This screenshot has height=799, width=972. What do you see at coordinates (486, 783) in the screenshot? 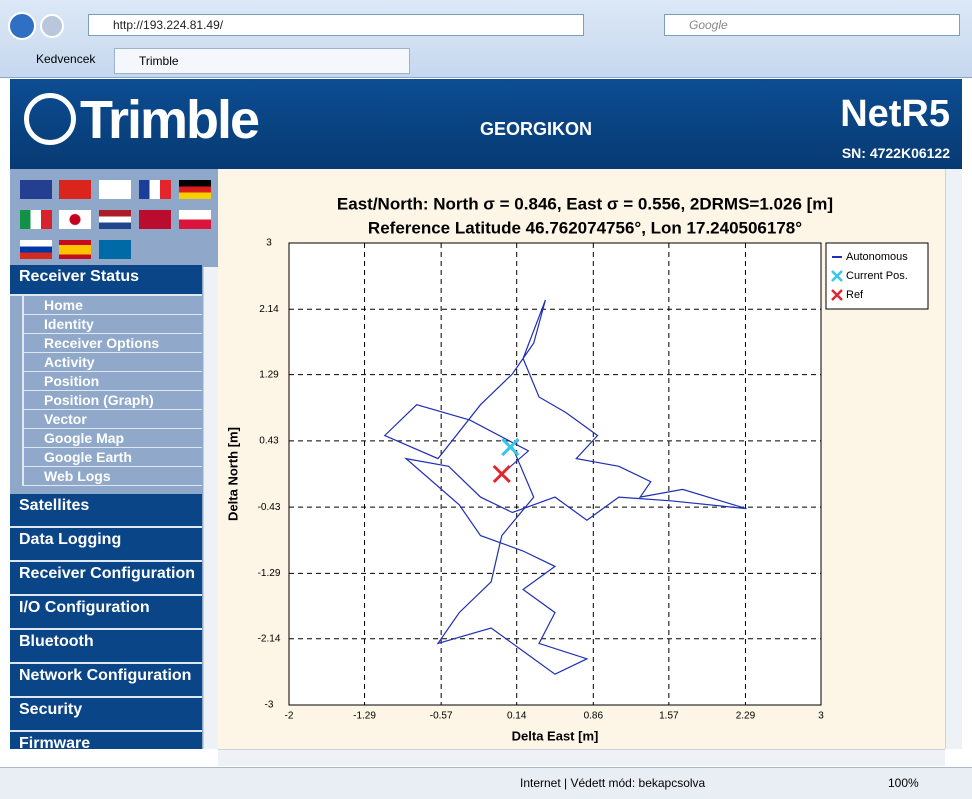
I see `status-bar: Internet | Védett mód: bekapcsolva 100%` at bounding box center [486, 783].